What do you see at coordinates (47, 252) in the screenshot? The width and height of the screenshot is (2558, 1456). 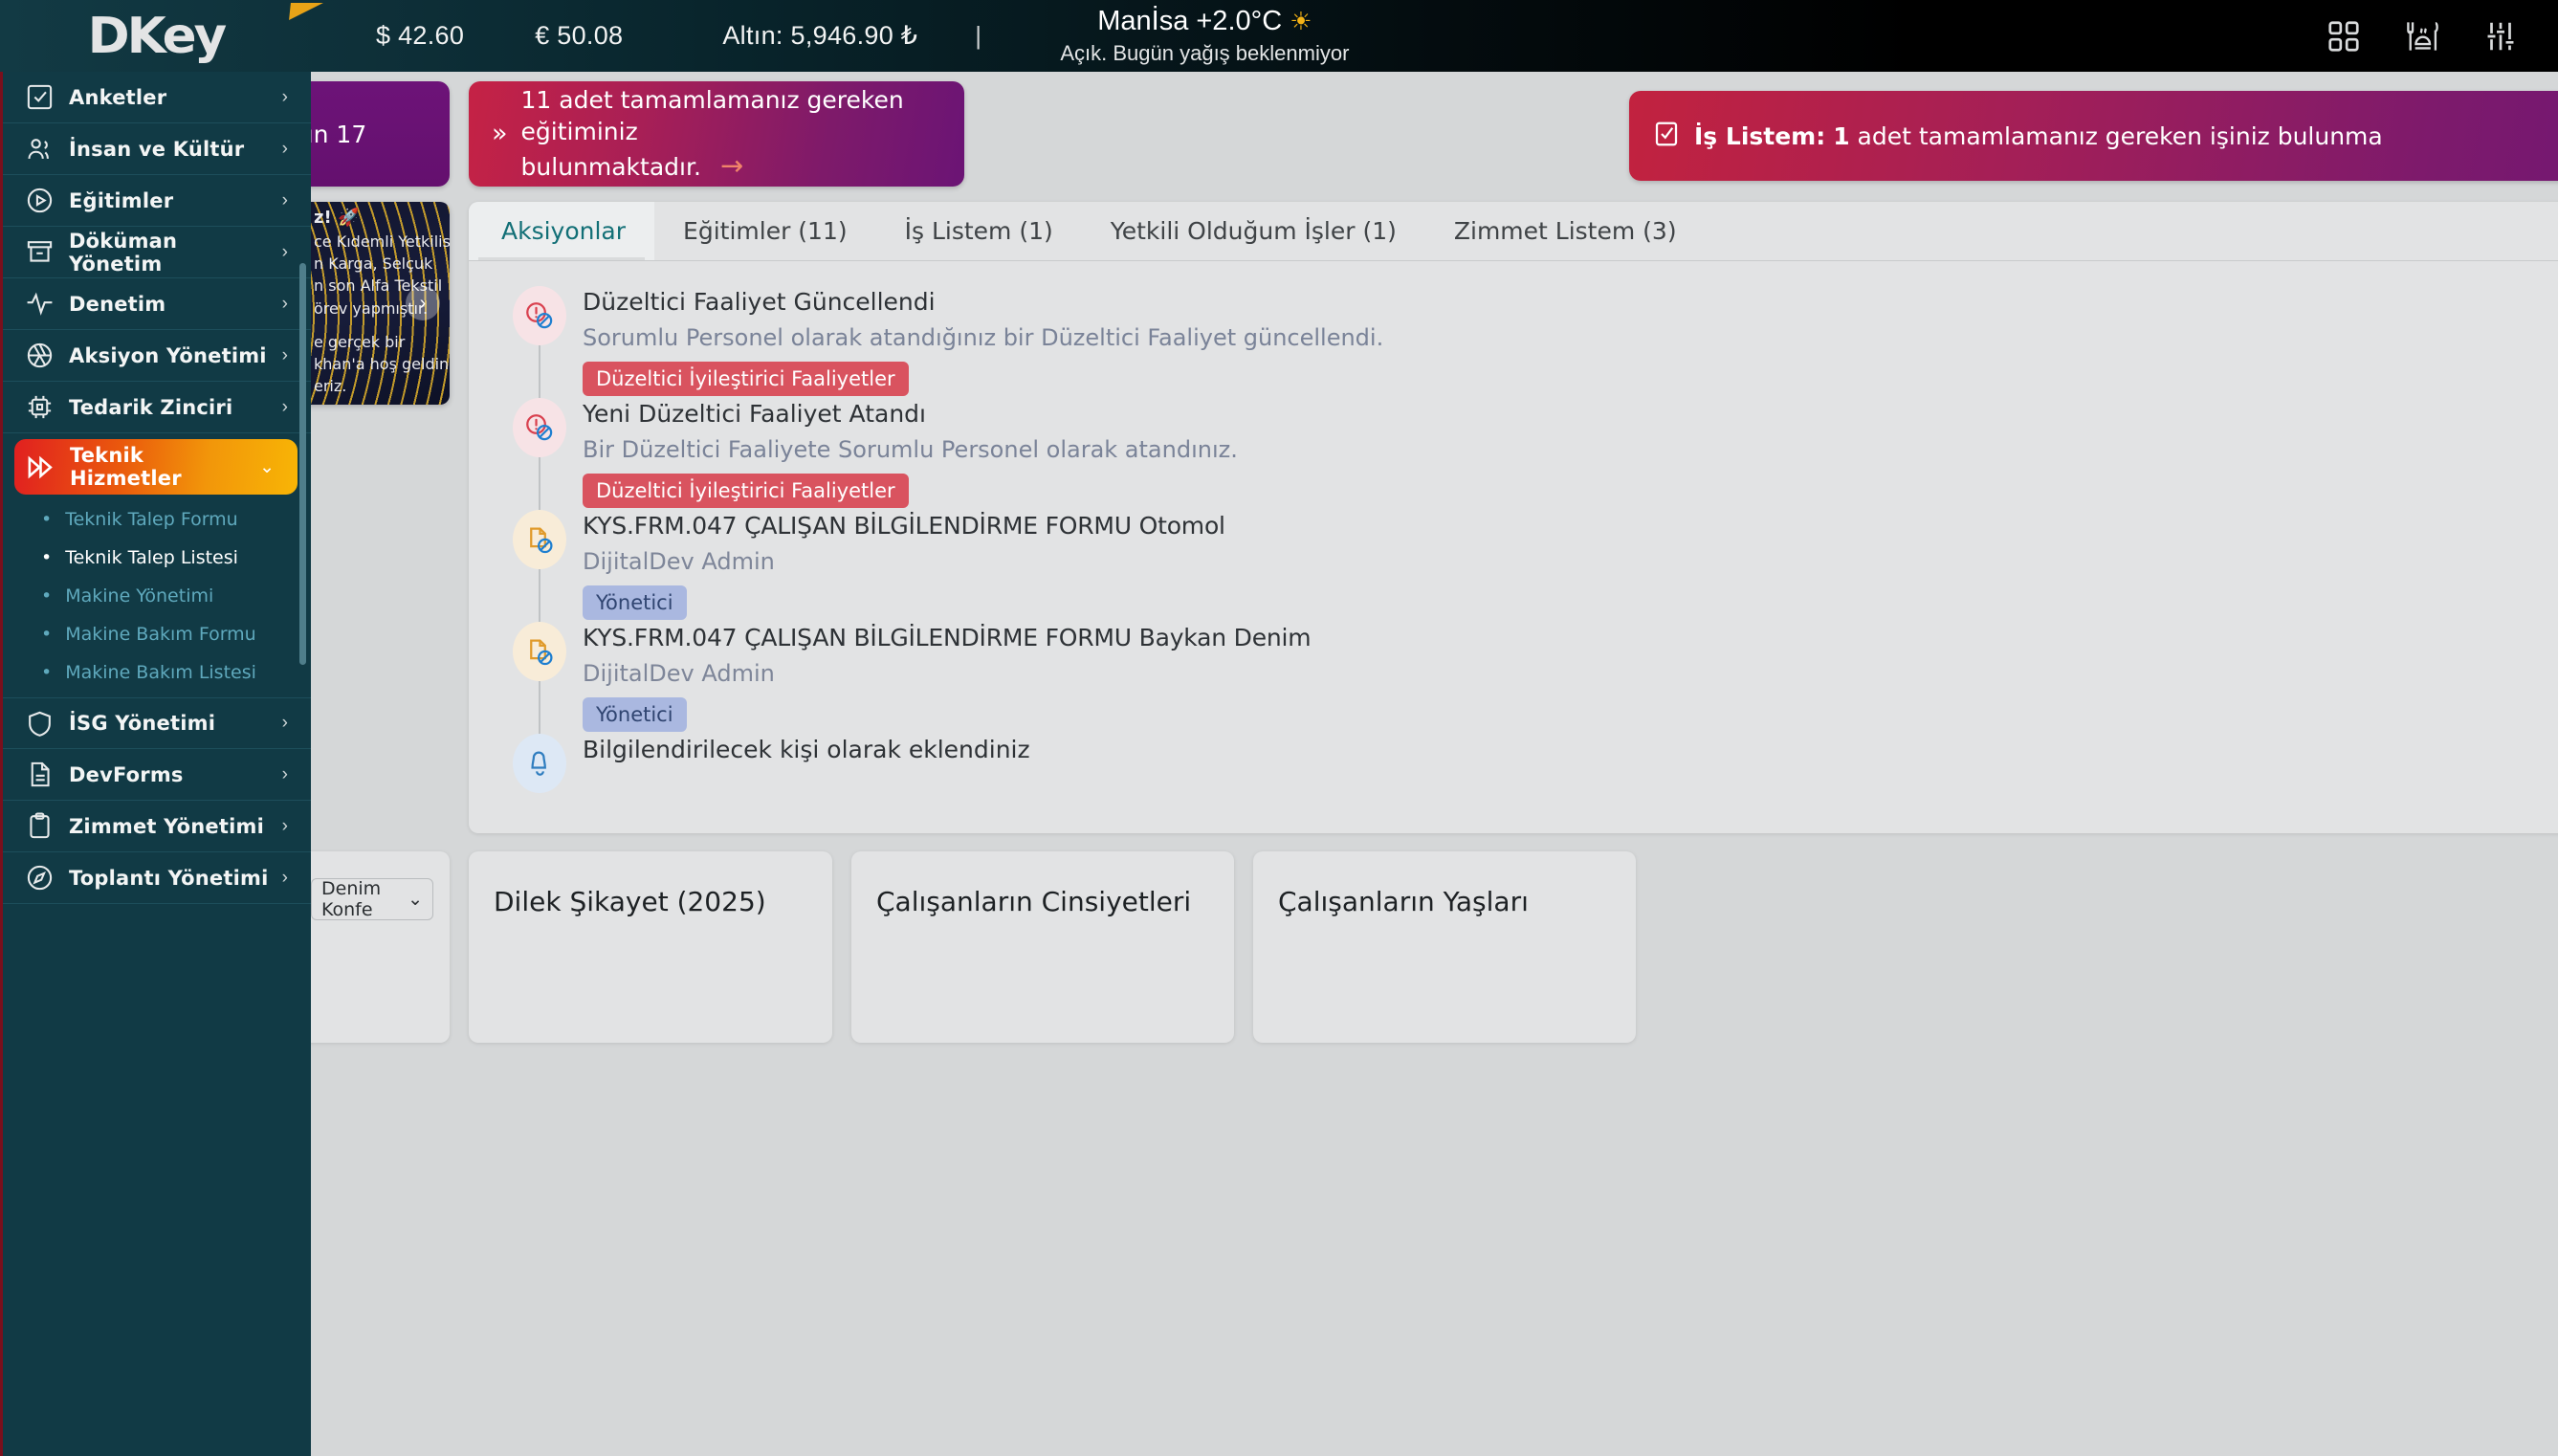 I see `archive-icon` at bounding box center [47, 252].